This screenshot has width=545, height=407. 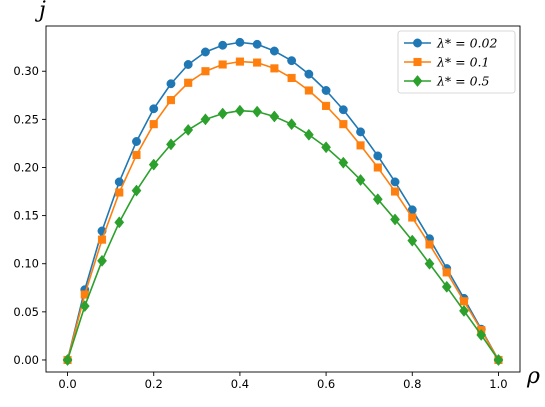 I want to click on x-axis: 0.0 0.2 0.4 0.6 0.8 1.0, so click(x=283, y=381).